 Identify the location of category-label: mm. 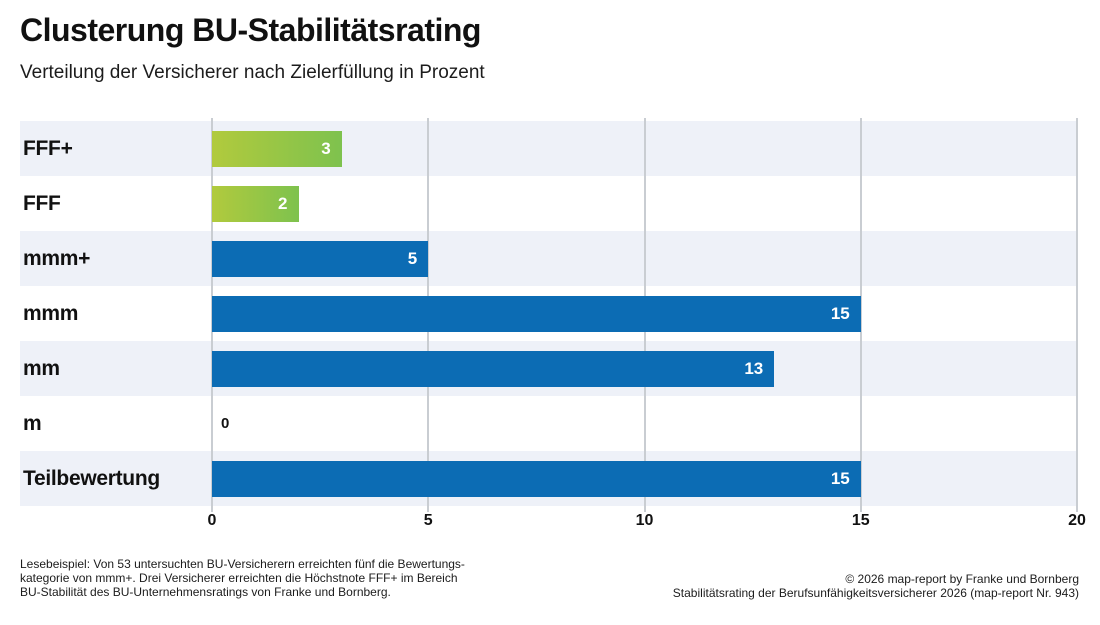
(41, 368).